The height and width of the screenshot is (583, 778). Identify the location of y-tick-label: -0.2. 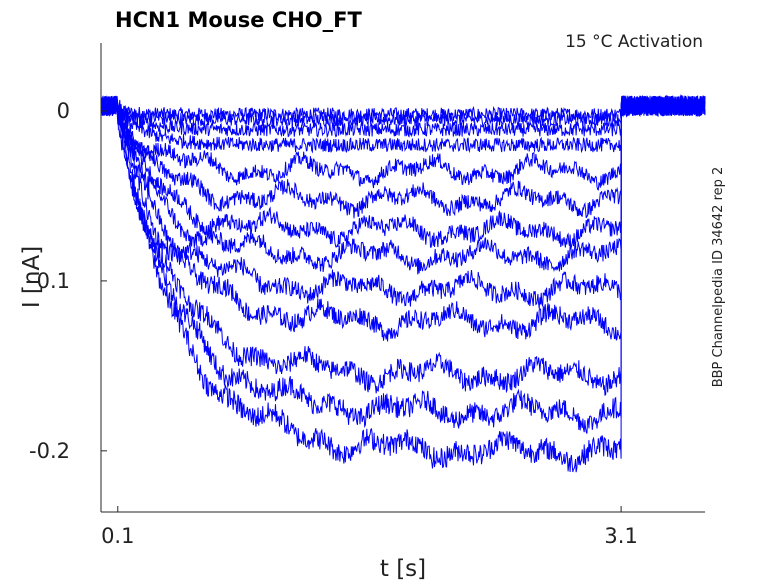
(49, 451).